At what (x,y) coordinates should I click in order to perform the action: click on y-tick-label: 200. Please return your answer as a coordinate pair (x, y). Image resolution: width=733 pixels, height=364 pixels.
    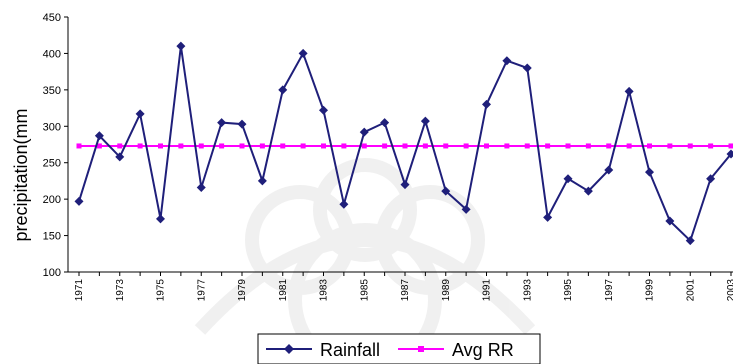
    Looking at the image, I should click on (52, 200).